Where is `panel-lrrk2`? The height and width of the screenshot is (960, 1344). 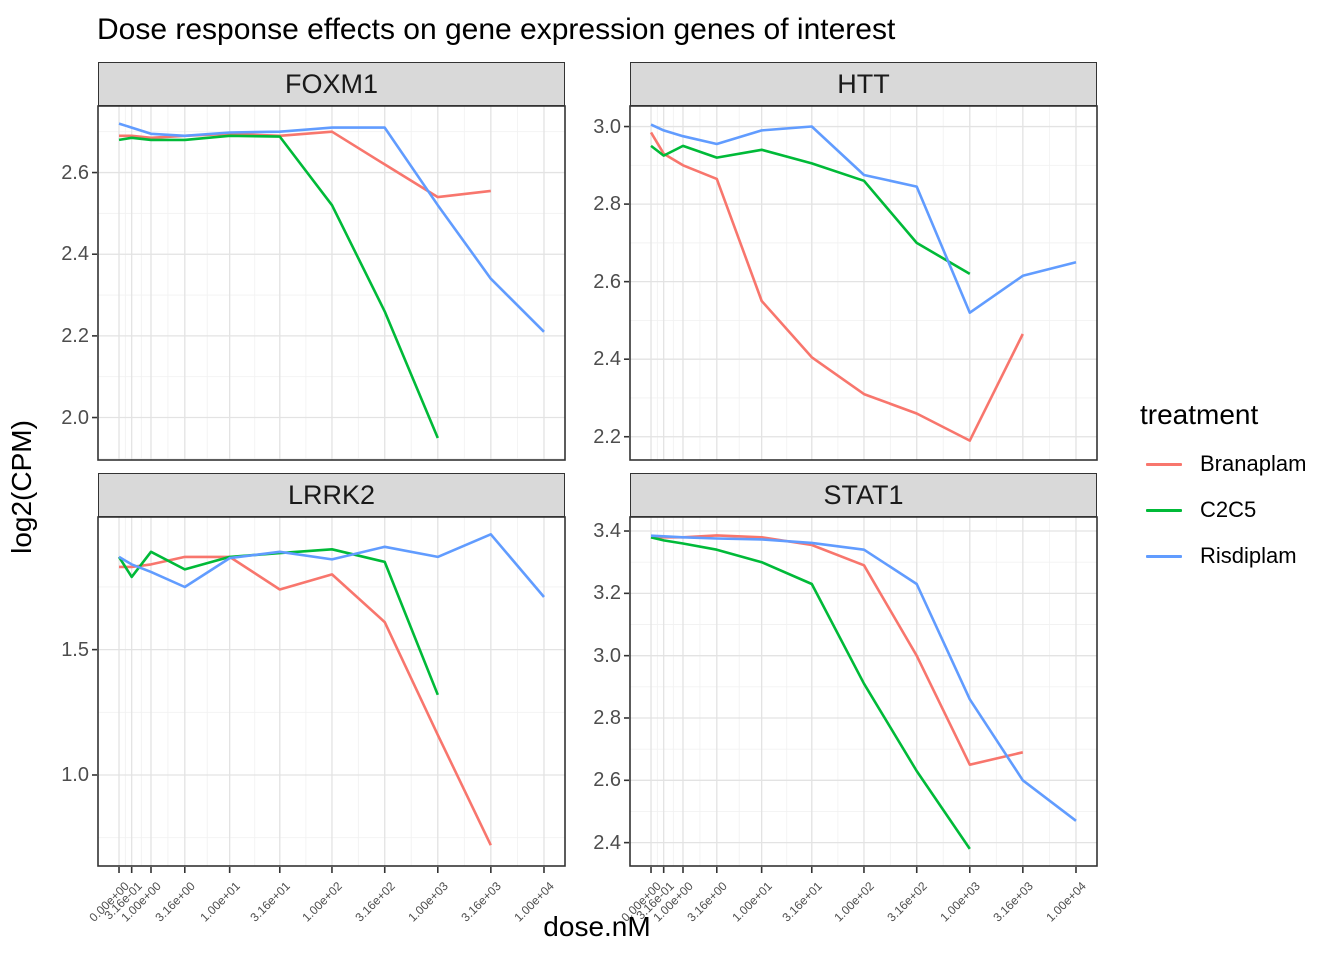
panel-lrrk2 is located at coordinates (329, 694).